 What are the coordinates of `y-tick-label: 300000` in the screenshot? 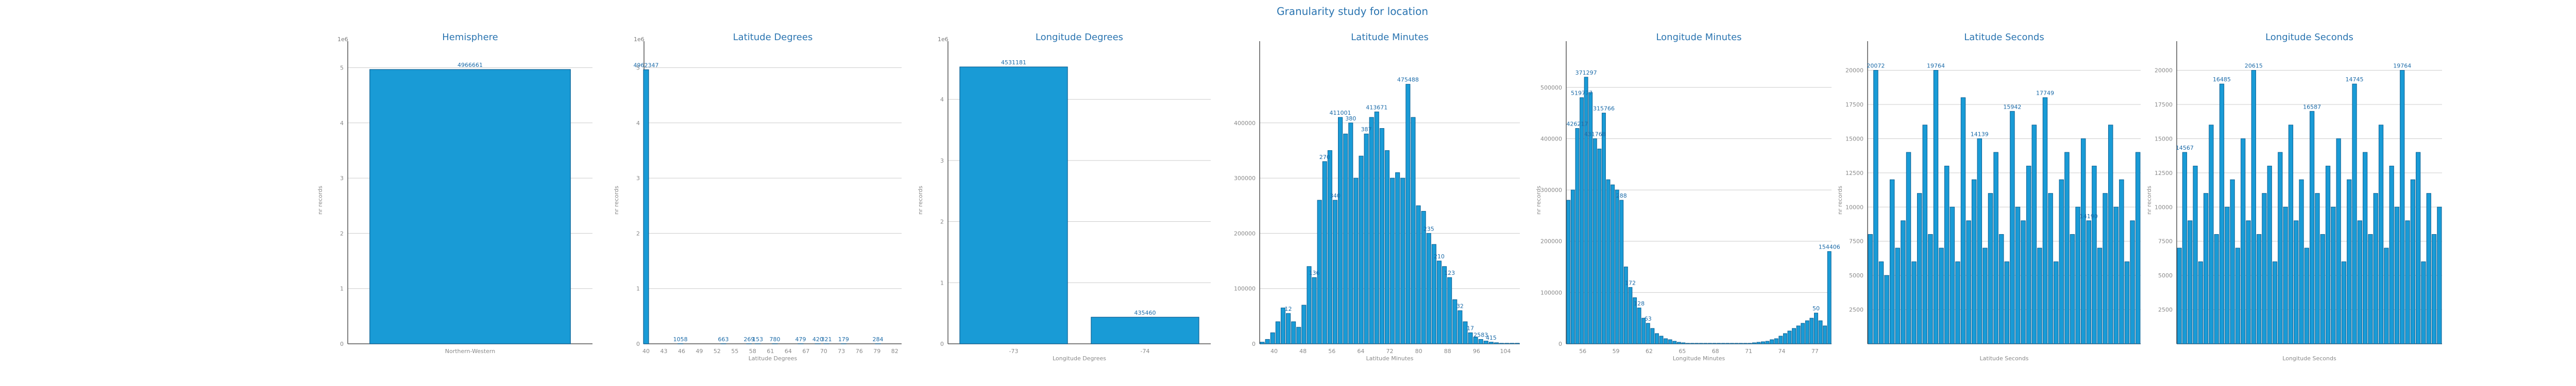 It's located at (1245, 179).